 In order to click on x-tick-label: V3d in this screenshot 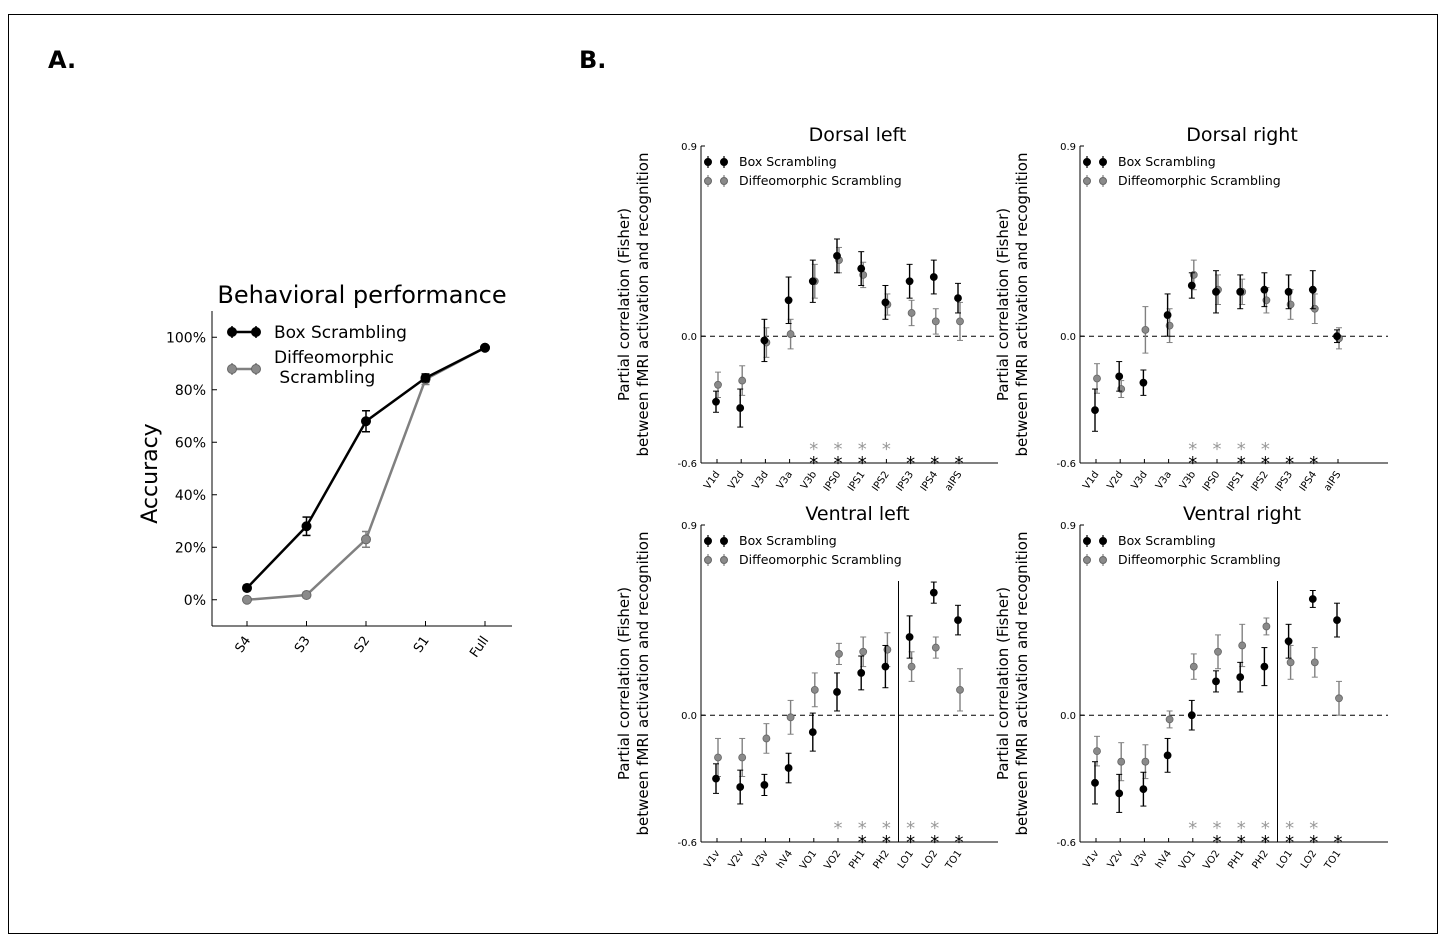, I will do `click(1140, 480)`.